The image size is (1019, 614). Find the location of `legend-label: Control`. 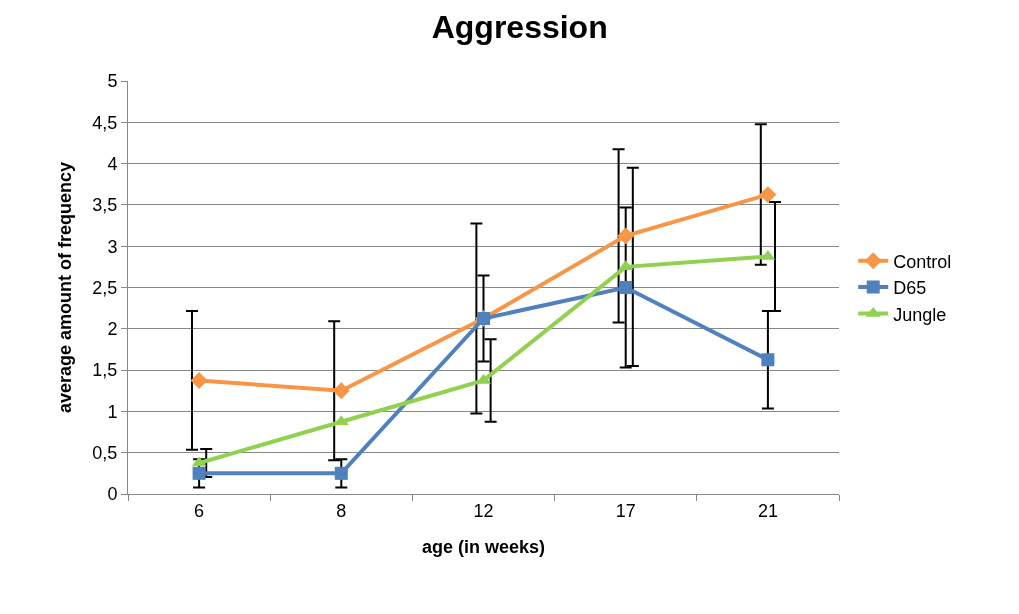

legend-label: Control is located at coordinates (922, 261).